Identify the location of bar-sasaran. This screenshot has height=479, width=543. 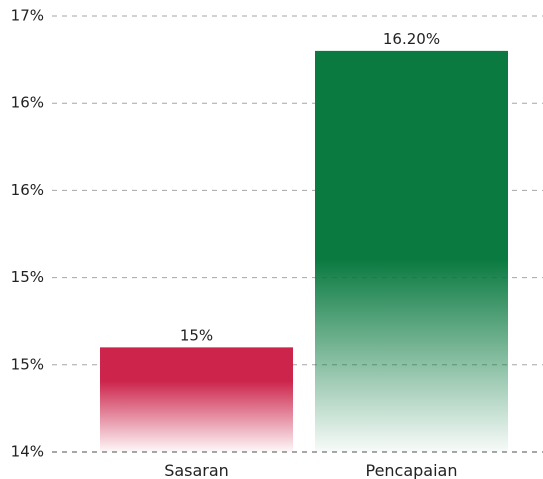
(196, 399).